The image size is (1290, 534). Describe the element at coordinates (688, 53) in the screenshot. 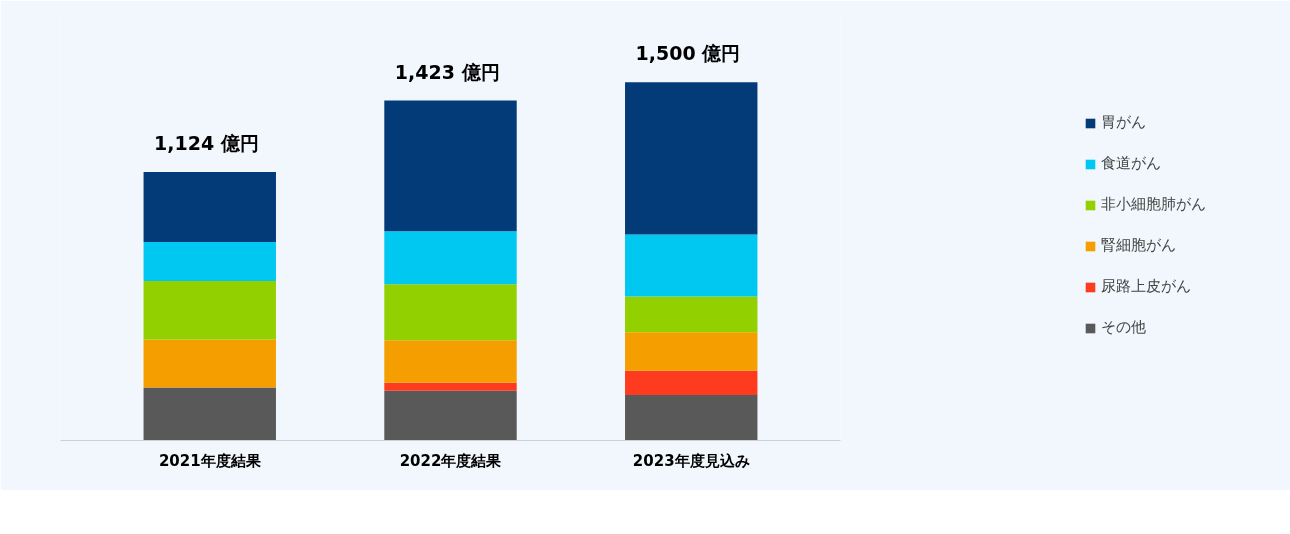

I see `annotation: 1,500 億円` at that location.